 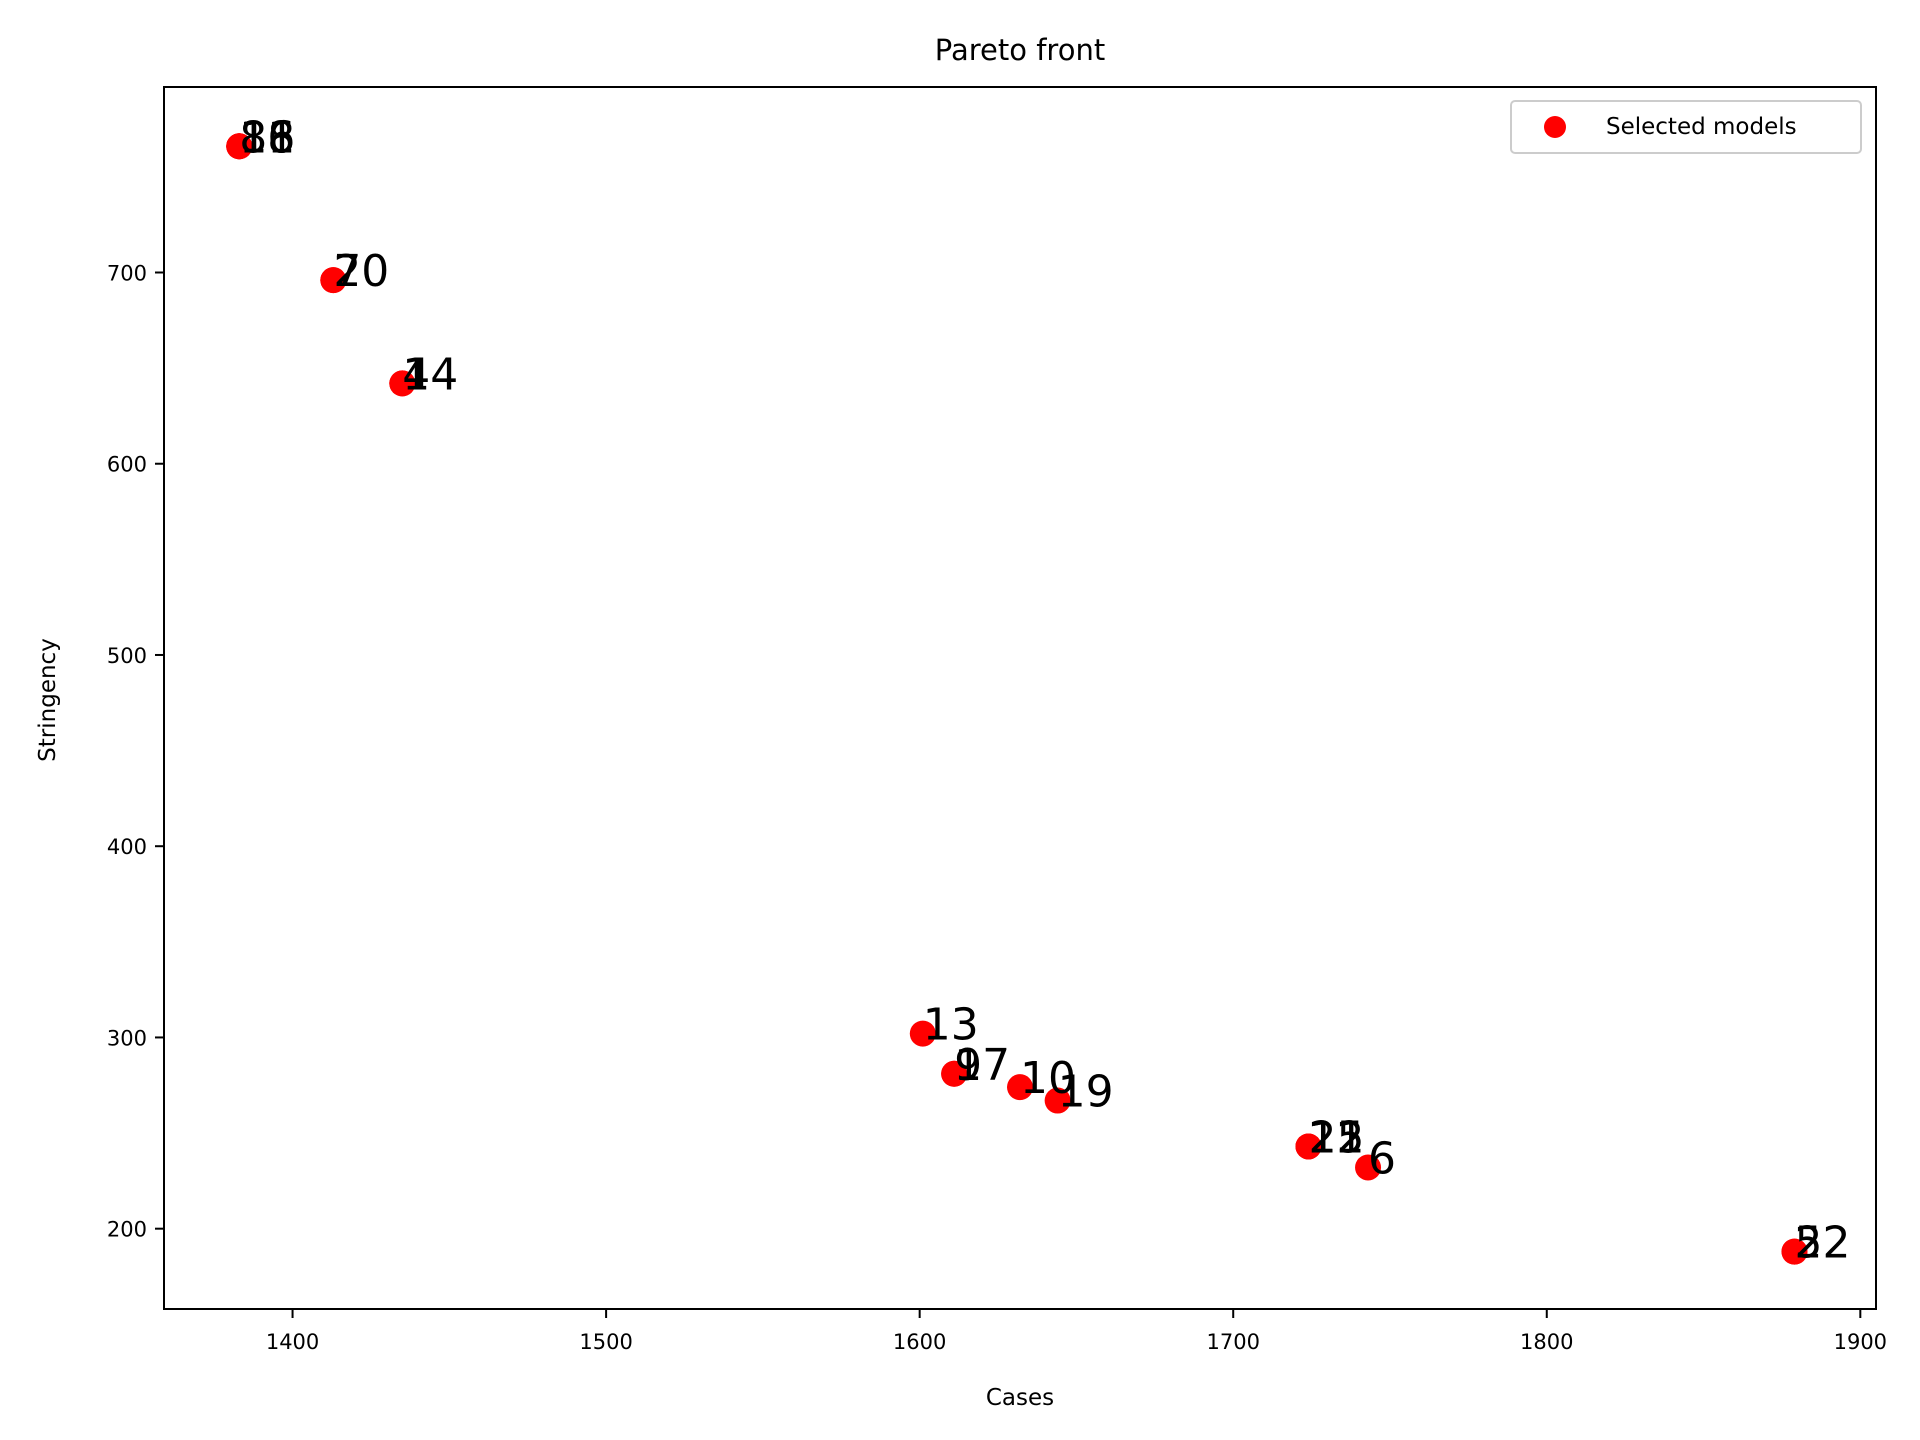 What do you see at coordinates (292, 1342) in the screenshot?
I see `x-tick-label: 1400` at bounding box center [292, 1342].